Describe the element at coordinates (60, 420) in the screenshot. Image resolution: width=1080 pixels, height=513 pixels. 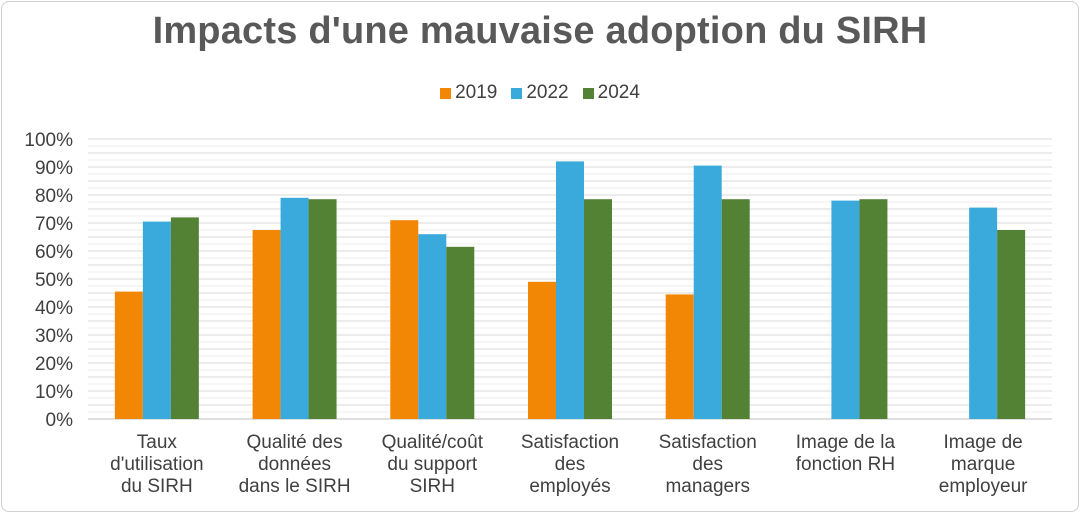
I see `y-tick-label: 0%` at that location.